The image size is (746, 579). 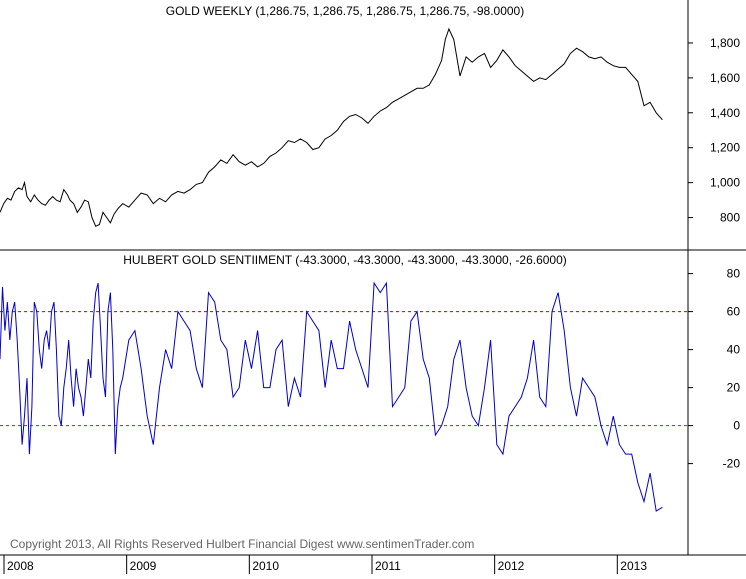 I want to click on gold-y-tick-label: 1,800, so click(x=725, y=43).